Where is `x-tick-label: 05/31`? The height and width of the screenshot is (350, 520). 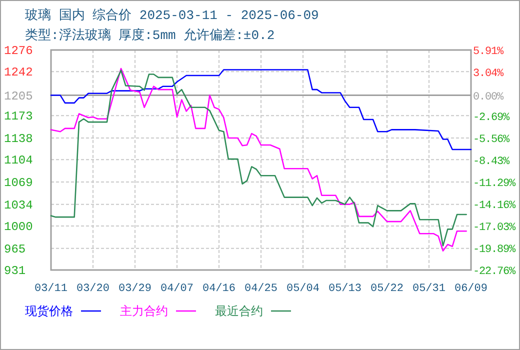 x-tick-label: 05/31 is located at coordinates (429, 289).